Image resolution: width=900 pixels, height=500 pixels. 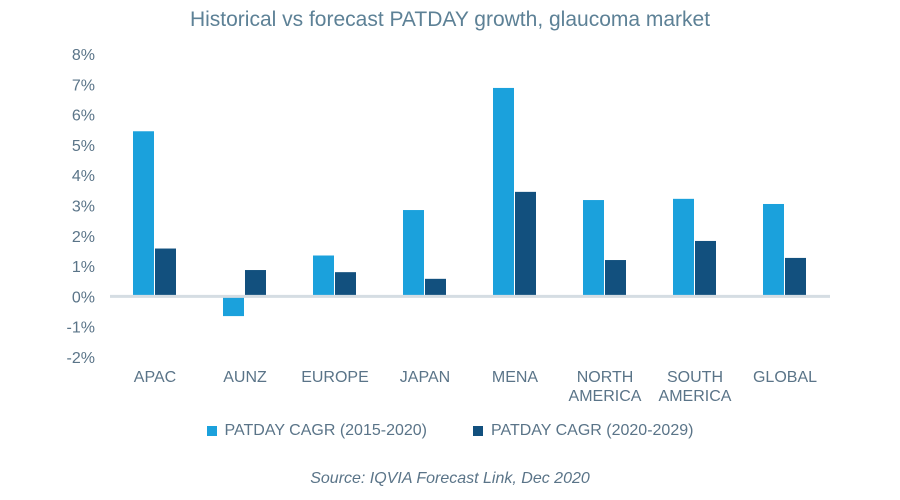 I want to click on legend-swatch-forecast, so click(x=478, y=431).